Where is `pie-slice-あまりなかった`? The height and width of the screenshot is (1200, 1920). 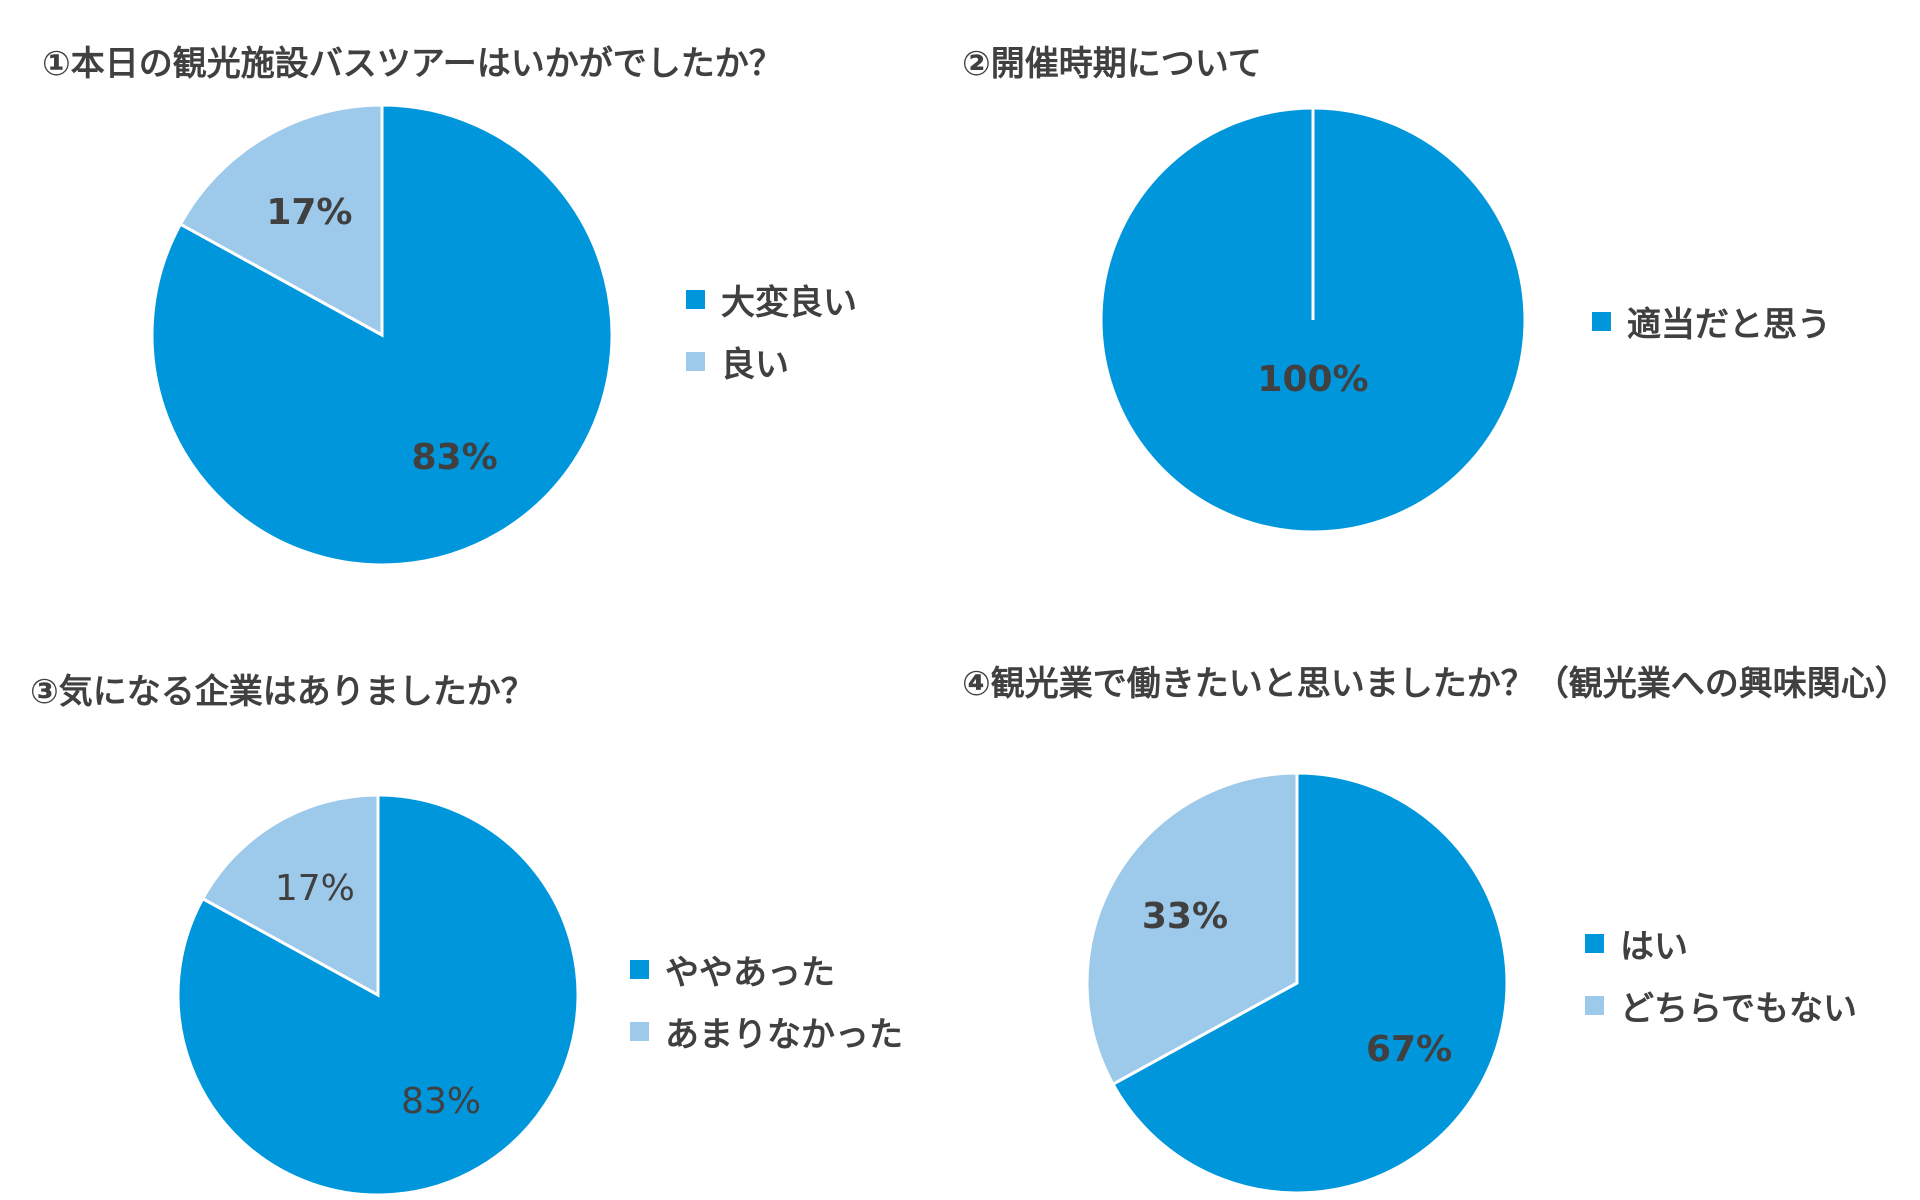 pie-slice-あまりなかった is located at coordinates (290, 895).